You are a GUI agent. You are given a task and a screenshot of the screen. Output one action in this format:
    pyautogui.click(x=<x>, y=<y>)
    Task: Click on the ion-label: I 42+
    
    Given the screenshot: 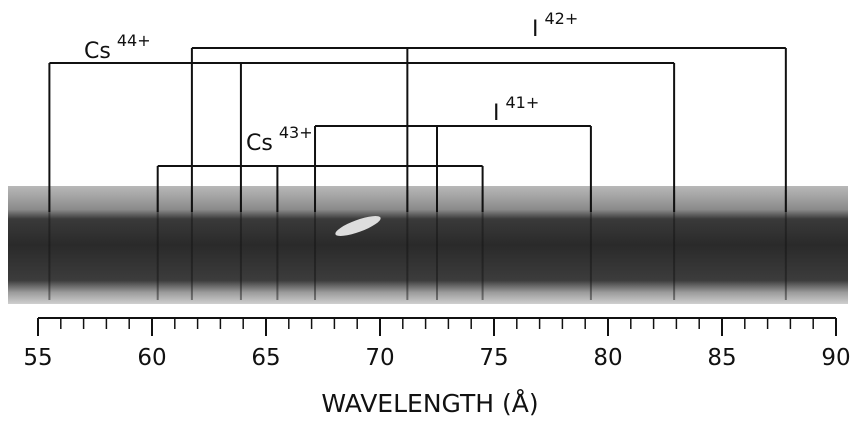 What is the action you would take?
    pyautogui.click(x=555, y=25)
    